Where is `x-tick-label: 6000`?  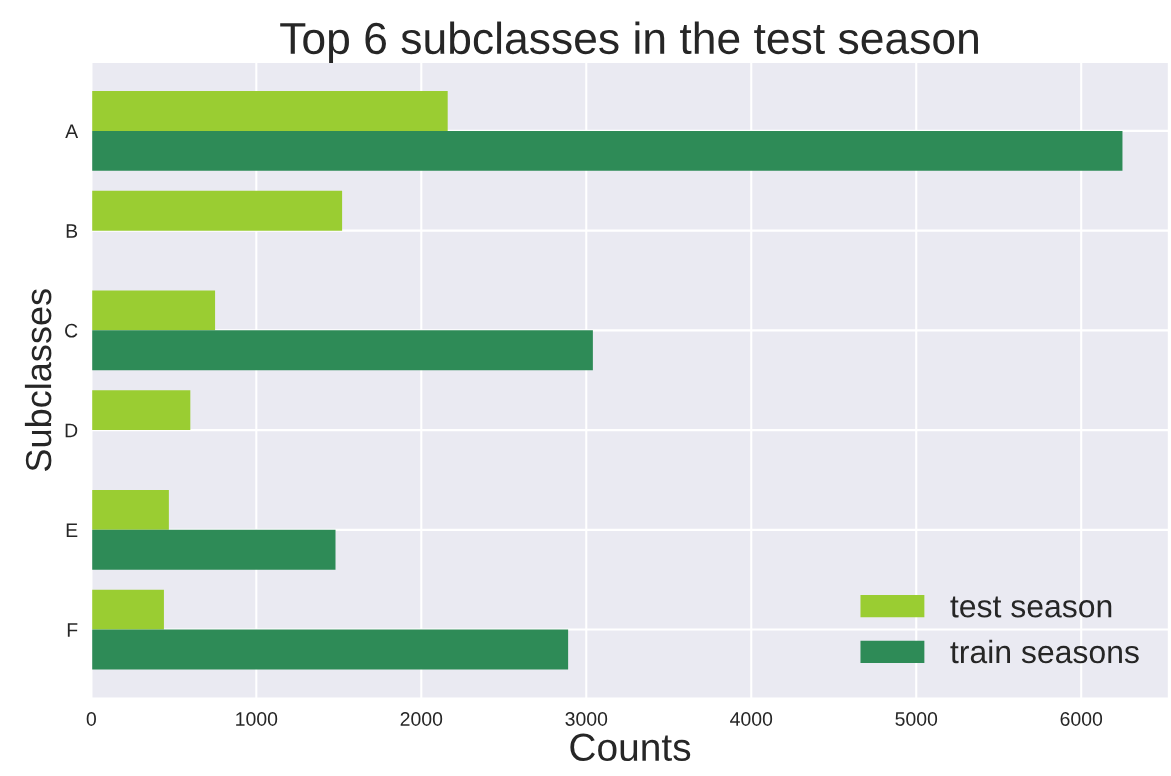
x-tick-label: 6000 is located at coordinates (1081, 719).